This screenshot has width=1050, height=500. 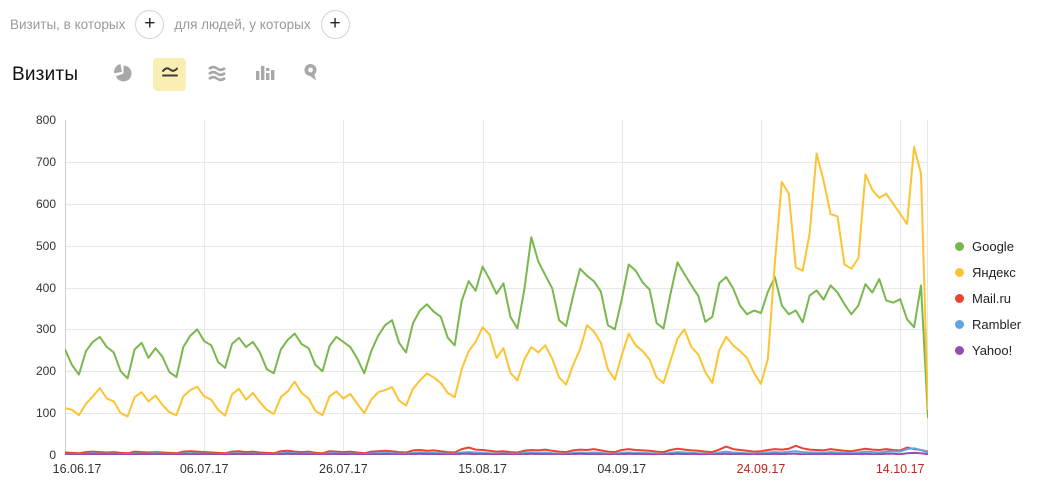 What do you see at coordinates (52, 455) in the screenshot?
I see `y-axis-tick-label: 0` at bounding box center [52, 455].